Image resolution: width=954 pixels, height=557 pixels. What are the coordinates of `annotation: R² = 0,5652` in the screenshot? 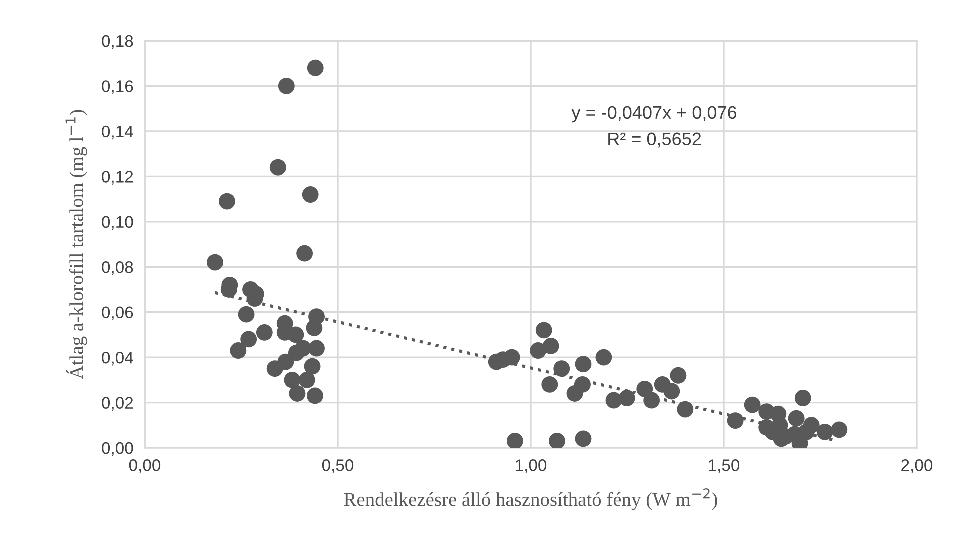 It's located at (655, 140).